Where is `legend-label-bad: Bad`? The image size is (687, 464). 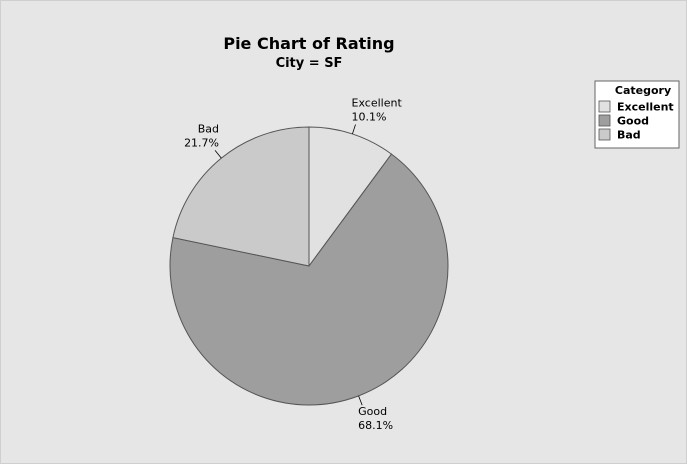
legend-label-bad: Bad is located at coordinates (629, 135).